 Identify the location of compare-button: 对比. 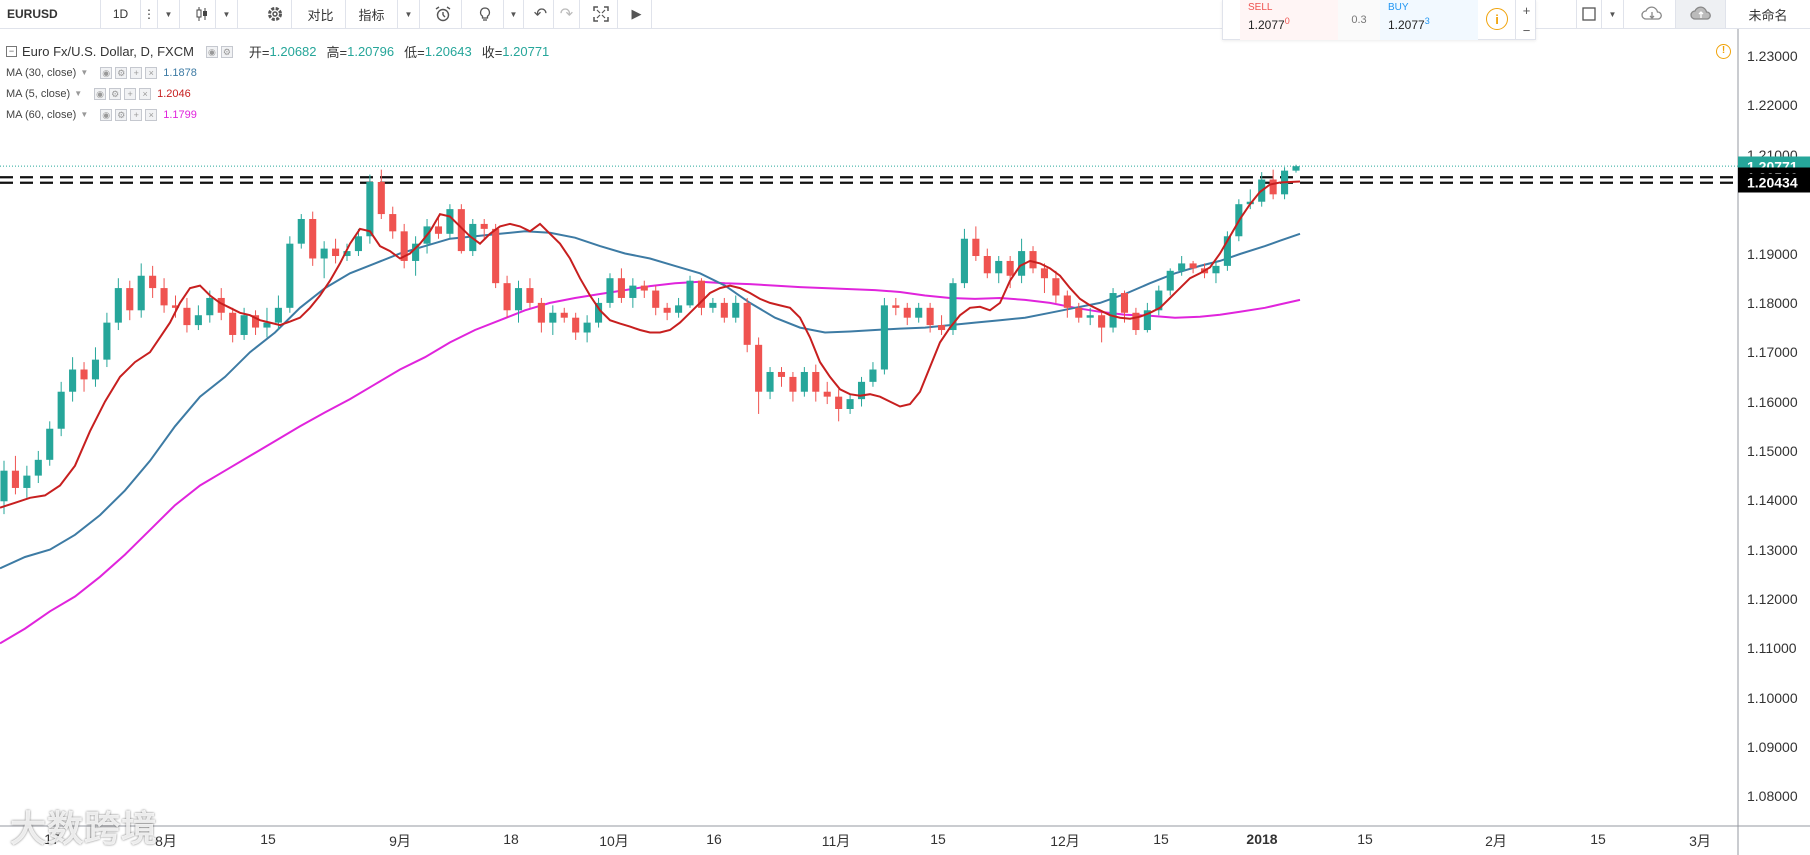
(321, 14).